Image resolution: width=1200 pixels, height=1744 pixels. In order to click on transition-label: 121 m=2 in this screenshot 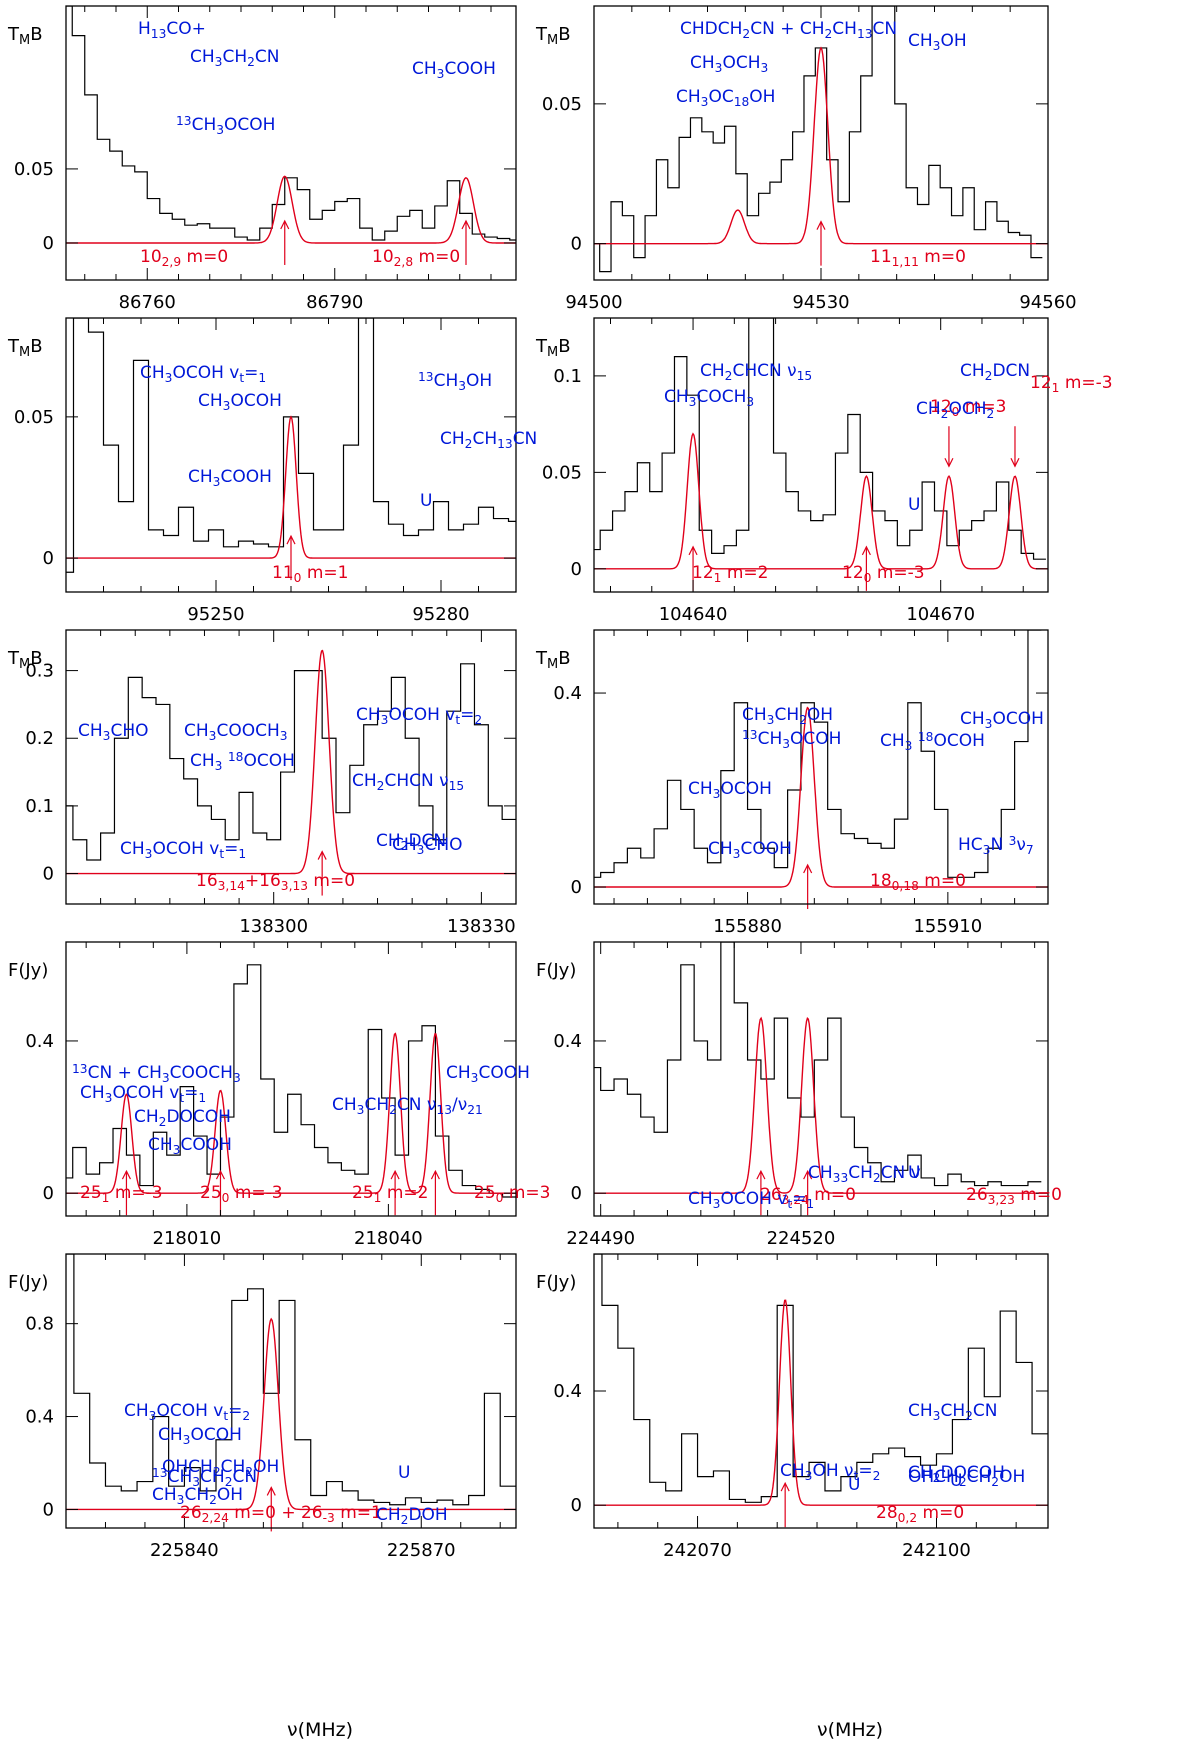, I will do `click(730, 574)`.